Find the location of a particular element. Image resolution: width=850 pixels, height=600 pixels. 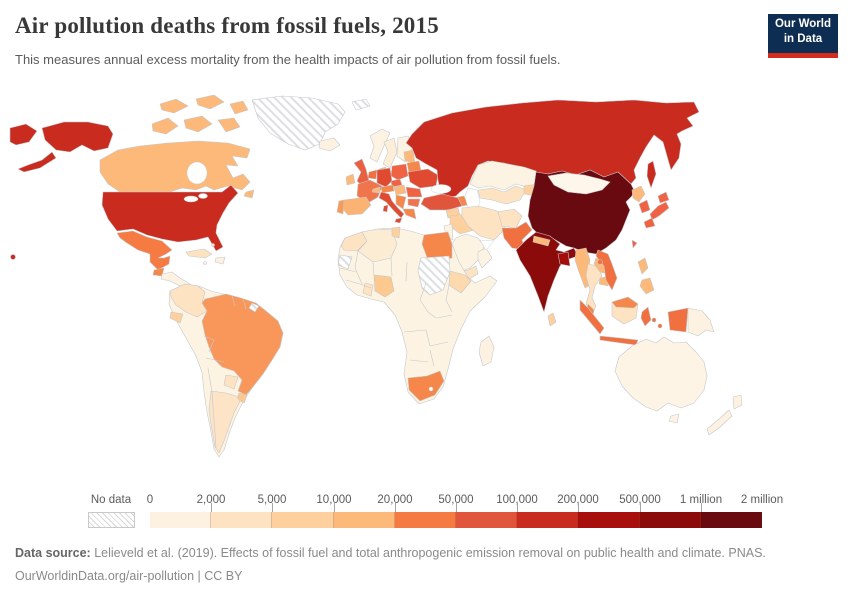

legend-tick-label: 20,000 is located at coordinates (395, 500).